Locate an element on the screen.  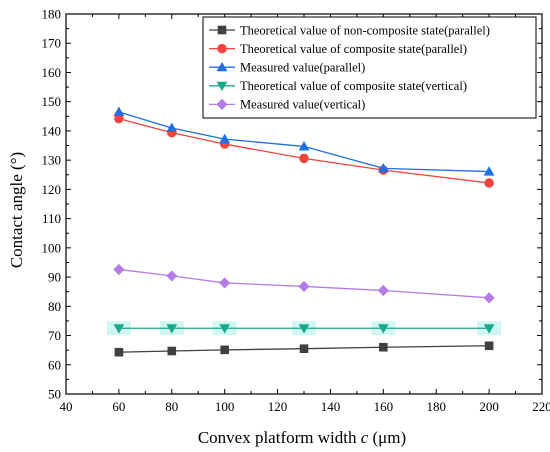
y-tick-label: 80 is located at coordinates (54, 306).